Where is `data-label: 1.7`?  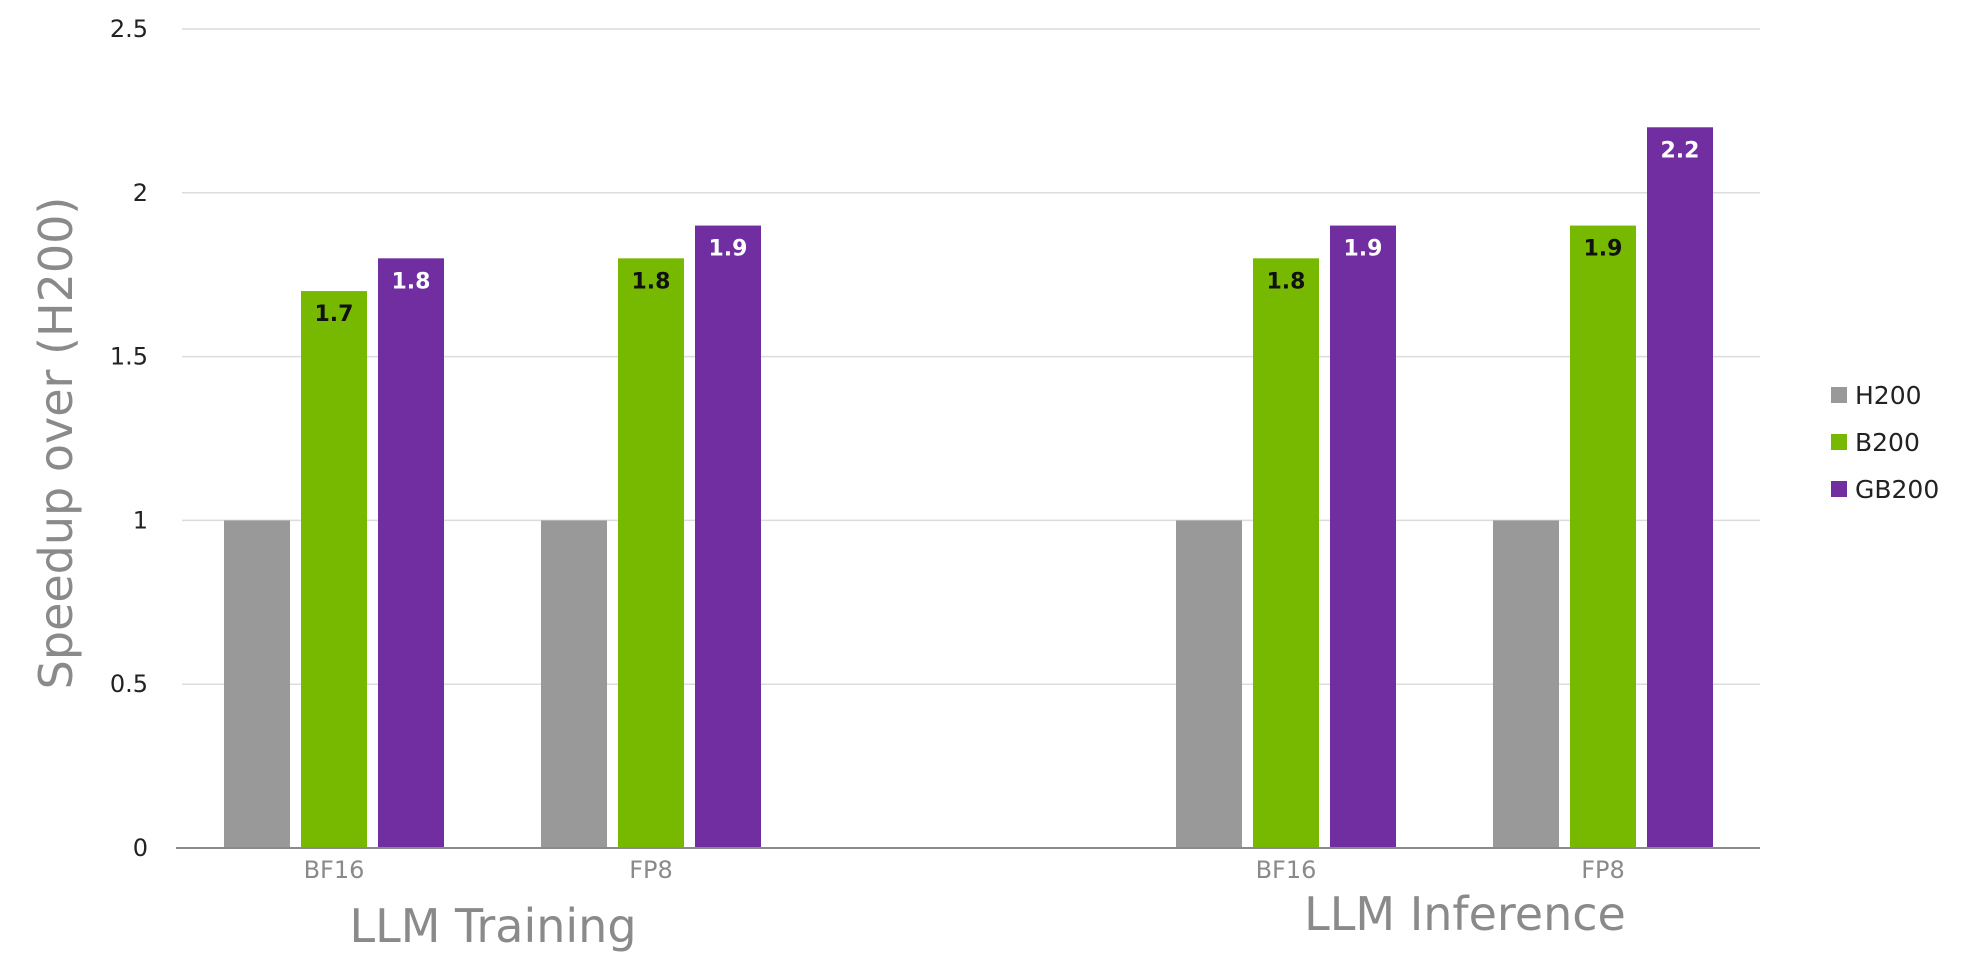 data-label: 1.7 is located at coordinates (334, 314).